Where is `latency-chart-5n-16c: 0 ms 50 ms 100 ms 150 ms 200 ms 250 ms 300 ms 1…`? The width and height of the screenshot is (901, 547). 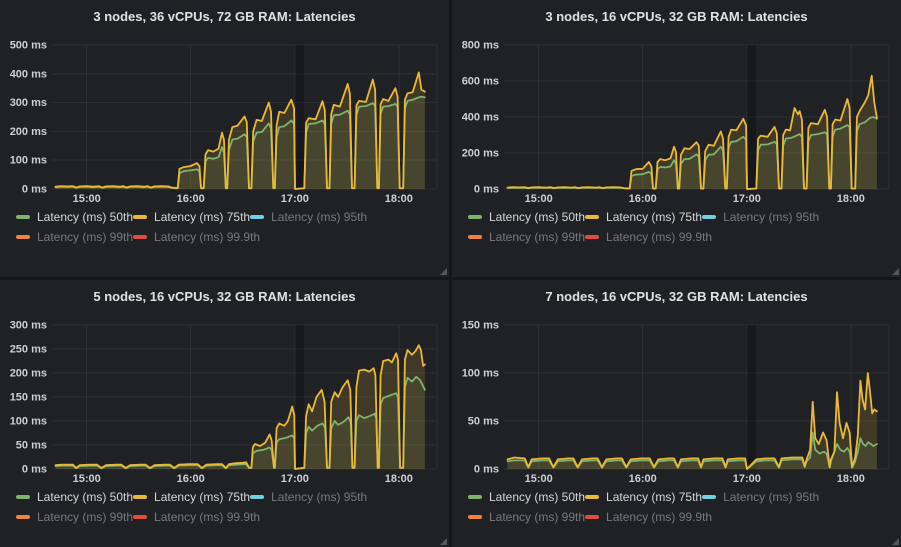
latency-chart-5n-16c: 0 ms 50 ms 100 ms 150 ms 200 ms 250 ms 300 ms 1… is located at coordinates (224, 401).